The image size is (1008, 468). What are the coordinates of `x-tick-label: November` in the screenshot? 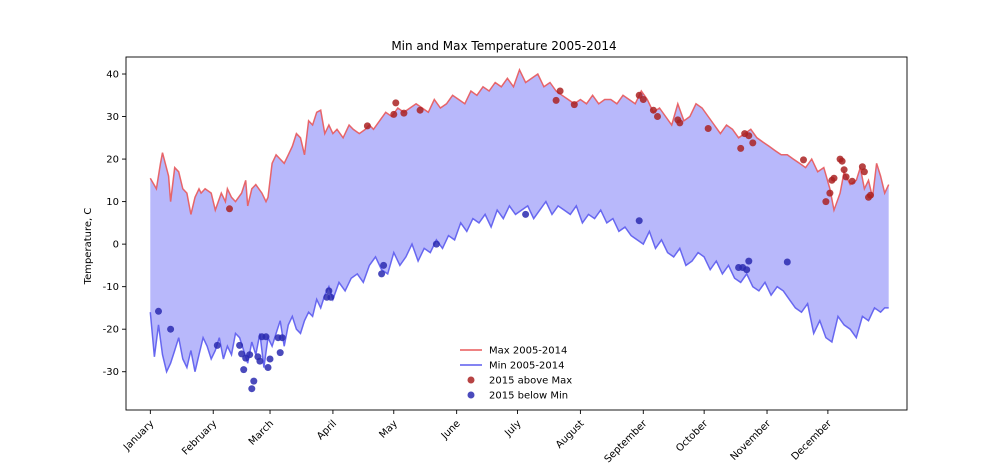 It's located at (751, 440).